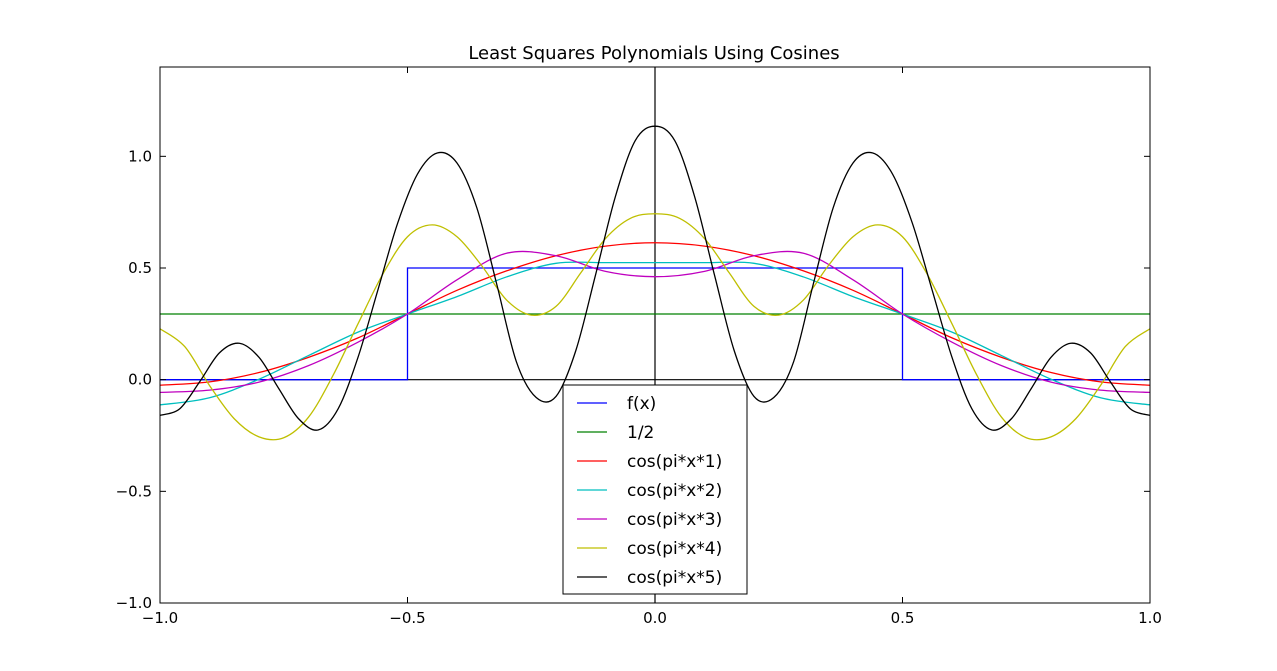 Image resolution: width=1277 pixels, height=671 pixels. Describe the element at coordinates (655, 618) in the screenshot. I see `x-tick-label: 0.0` at that location.